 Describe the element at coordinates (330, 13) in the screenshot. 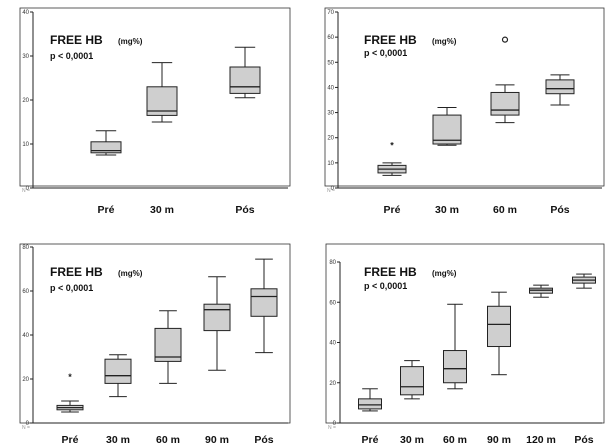

I see `y-tick-label: 70` at that location.